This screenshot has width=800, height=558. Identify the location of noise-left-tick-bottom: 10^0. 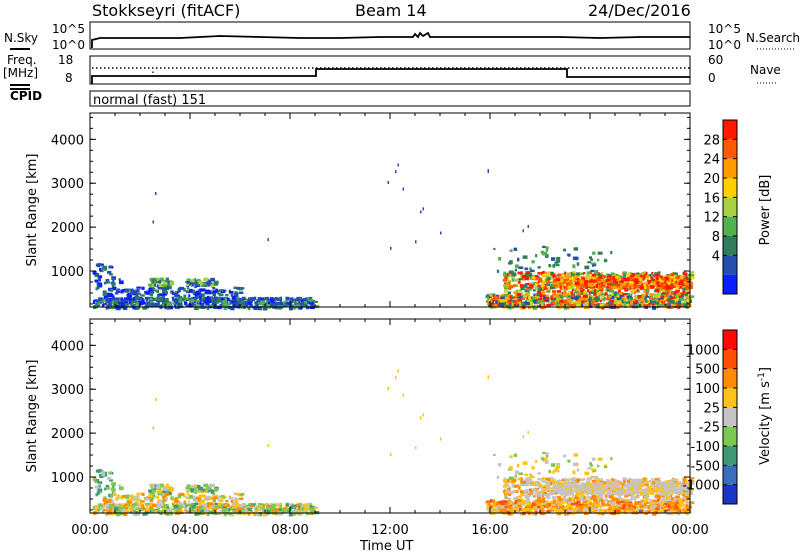
(68, 45).